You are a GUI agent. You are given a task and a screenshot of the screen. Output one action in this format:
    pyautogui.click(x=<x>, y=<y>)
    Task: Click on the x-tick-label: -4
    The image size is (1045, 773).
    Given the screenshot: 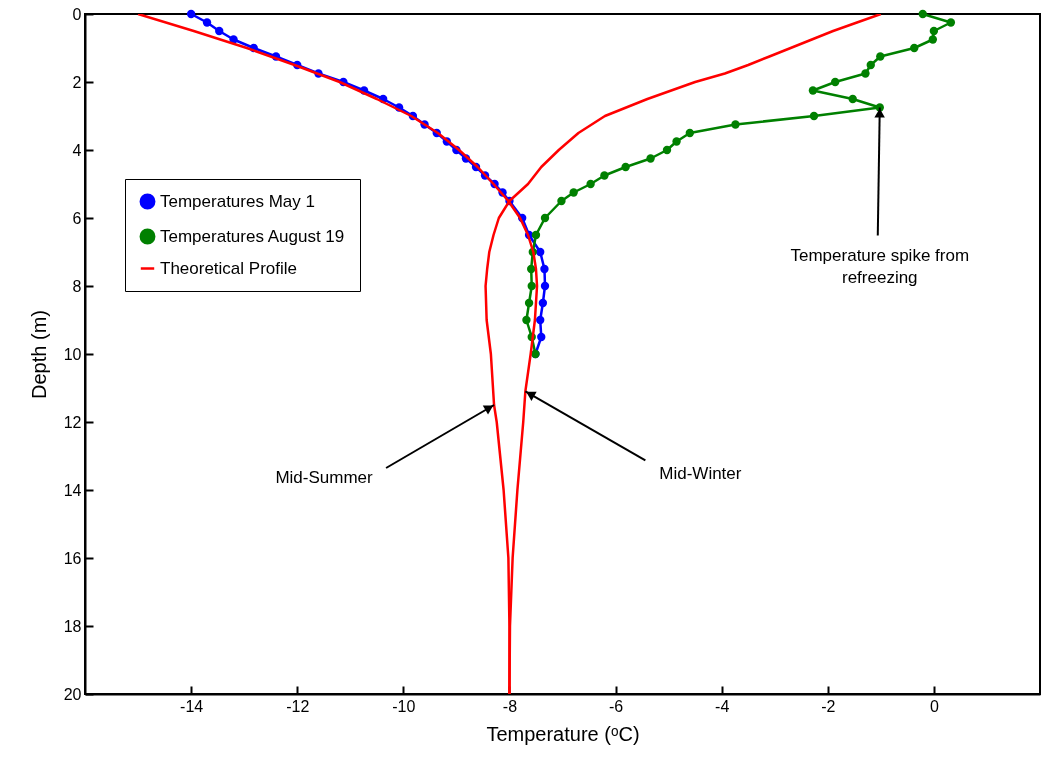 What is the action you would take?
    pyautogui.click(x=722, y=706)
    